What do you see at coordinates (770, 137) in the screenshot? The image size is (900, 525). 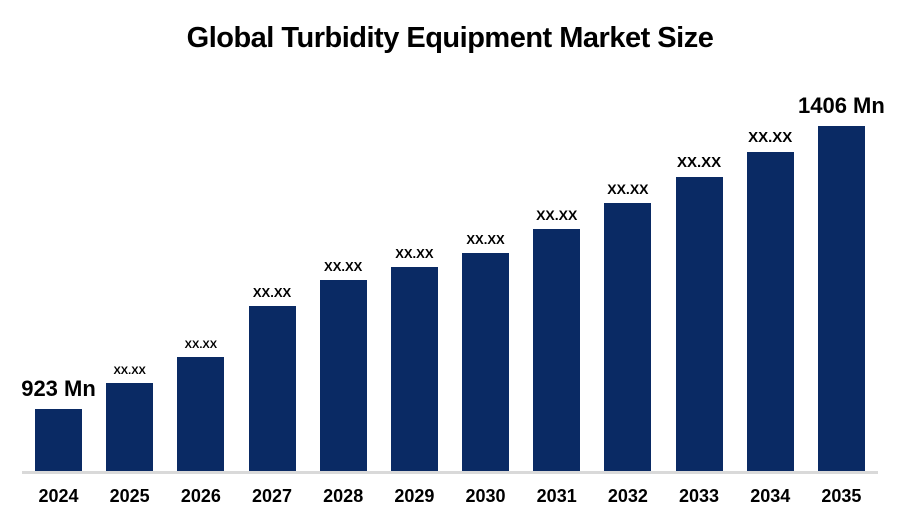 I see `bar-value-label-2034: XX.XX` at bounding box center [770, 137].